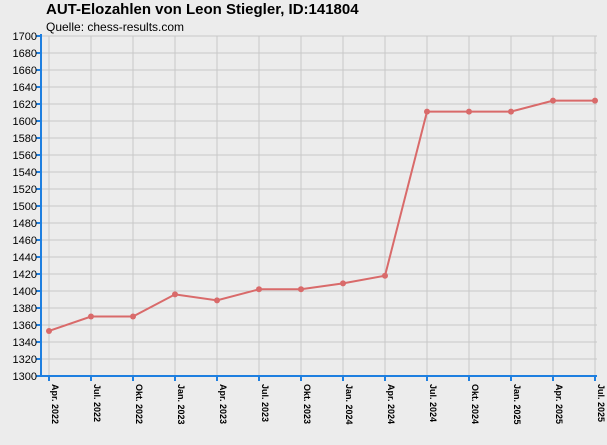 This screenshot has height=445, width=607. What do you see at coordinates (25, 88) in the screenshot?
I see `y-tick-label: 1640` at bounding box center [25, 88].